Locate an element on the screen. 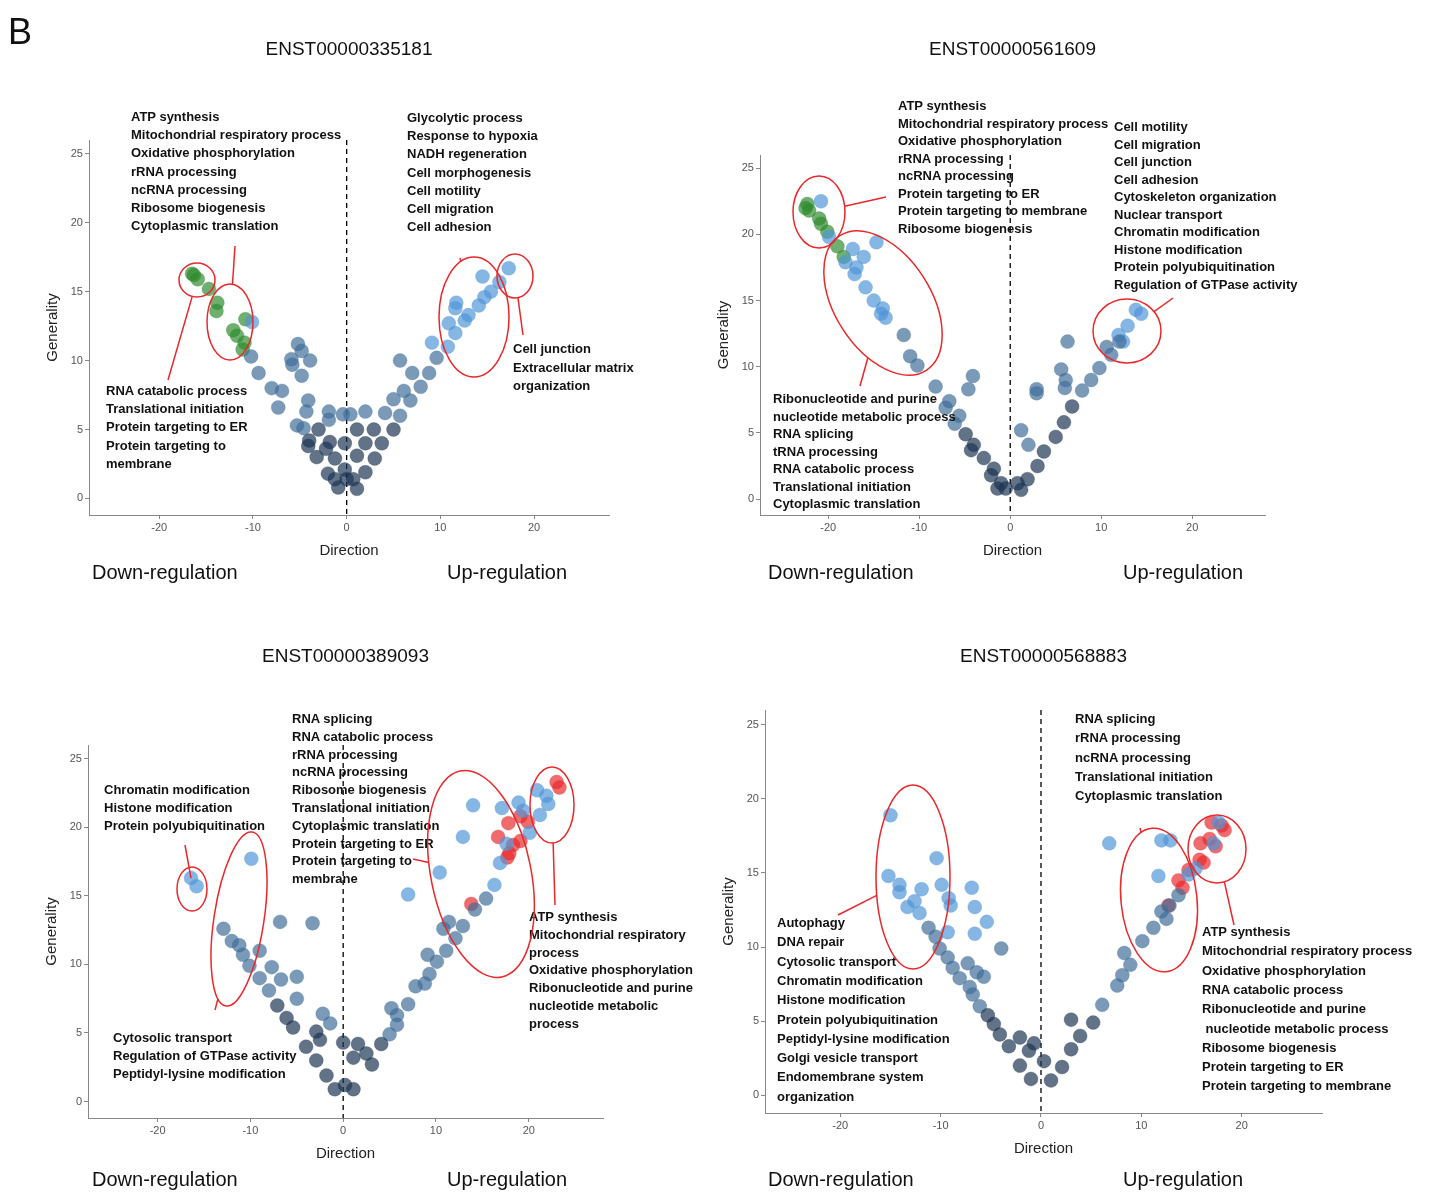  text: Cell motility Cell migration Cell junction Cell adhesion Cytoskeleton organization Nuclear transport Chromatin modification Histone modification Protein polyubiquitination Regulation of GTPase activity is located at coordinates (1206, 205).